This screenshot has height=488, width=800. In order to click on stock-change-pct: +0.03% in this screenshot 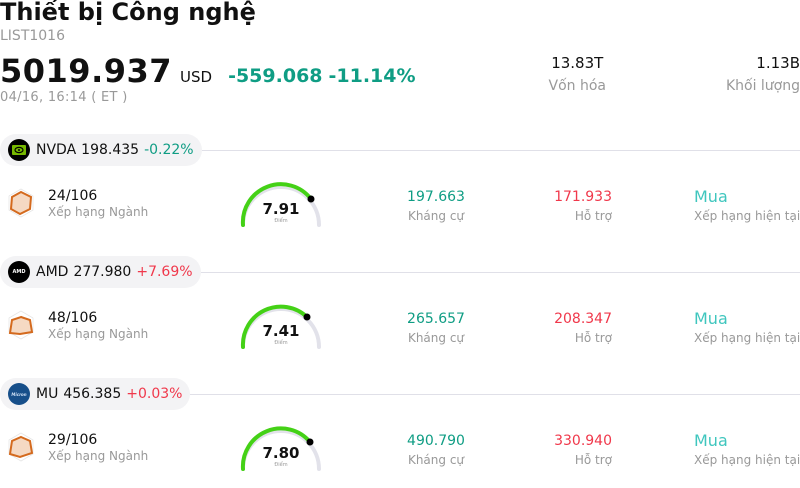, I will do `click(154, 394)`.